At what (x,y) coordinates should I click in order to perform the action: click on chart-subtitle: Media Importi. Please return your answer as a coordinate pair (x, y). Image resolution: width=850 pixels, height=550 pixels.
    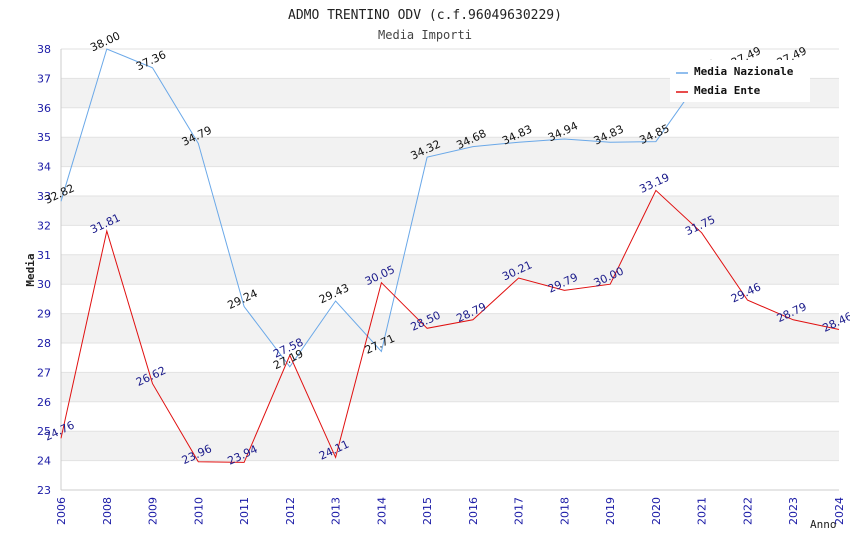
    Looking at the image, I should click on (425, 35).